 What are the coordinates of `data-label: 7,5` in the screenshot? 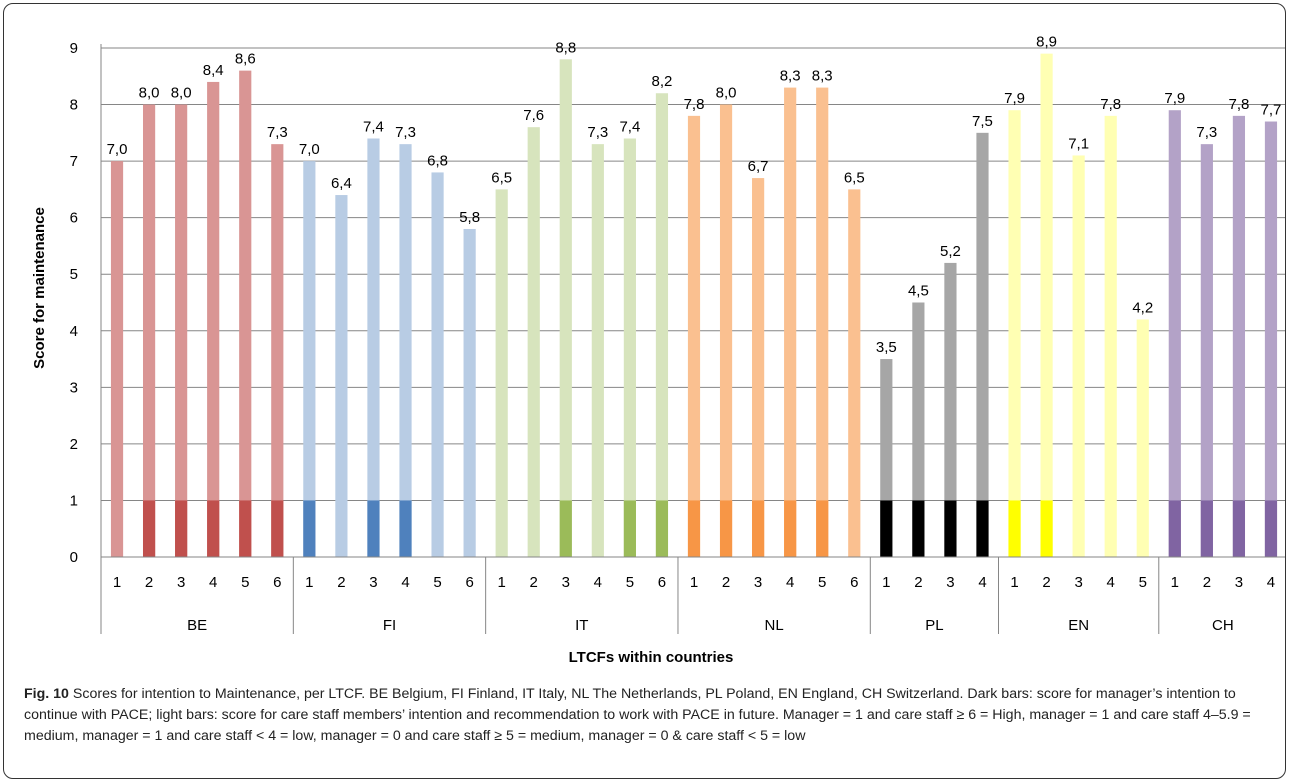 It's located at (982, 121).